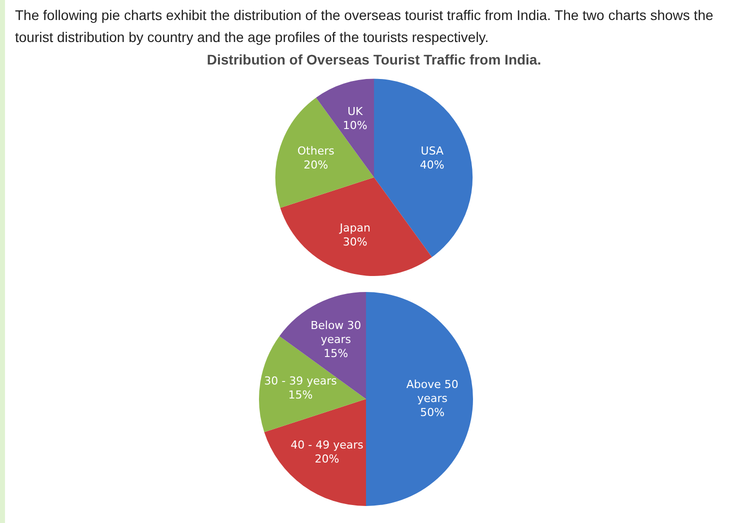  I want to click on slice-label: Others, so click(316, 151).